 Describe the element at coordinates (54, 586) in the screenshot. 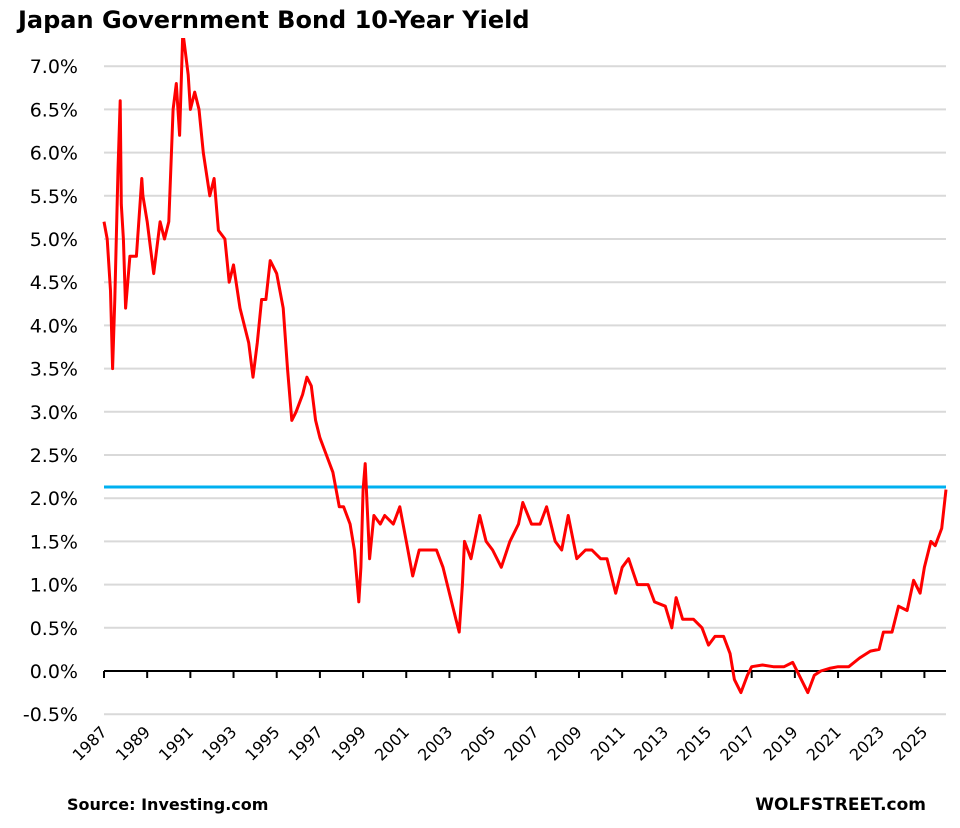

I see `y-tick-label: 1.0%` at that location.